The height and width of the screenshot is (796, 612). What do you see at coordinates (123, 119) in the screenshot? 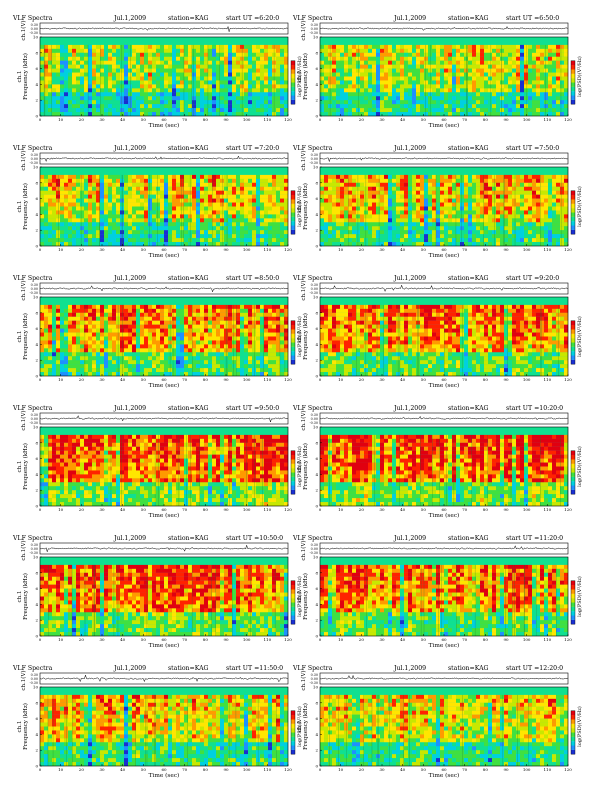
I see `x-tick-label: 40` at bounding box center [123, 119].